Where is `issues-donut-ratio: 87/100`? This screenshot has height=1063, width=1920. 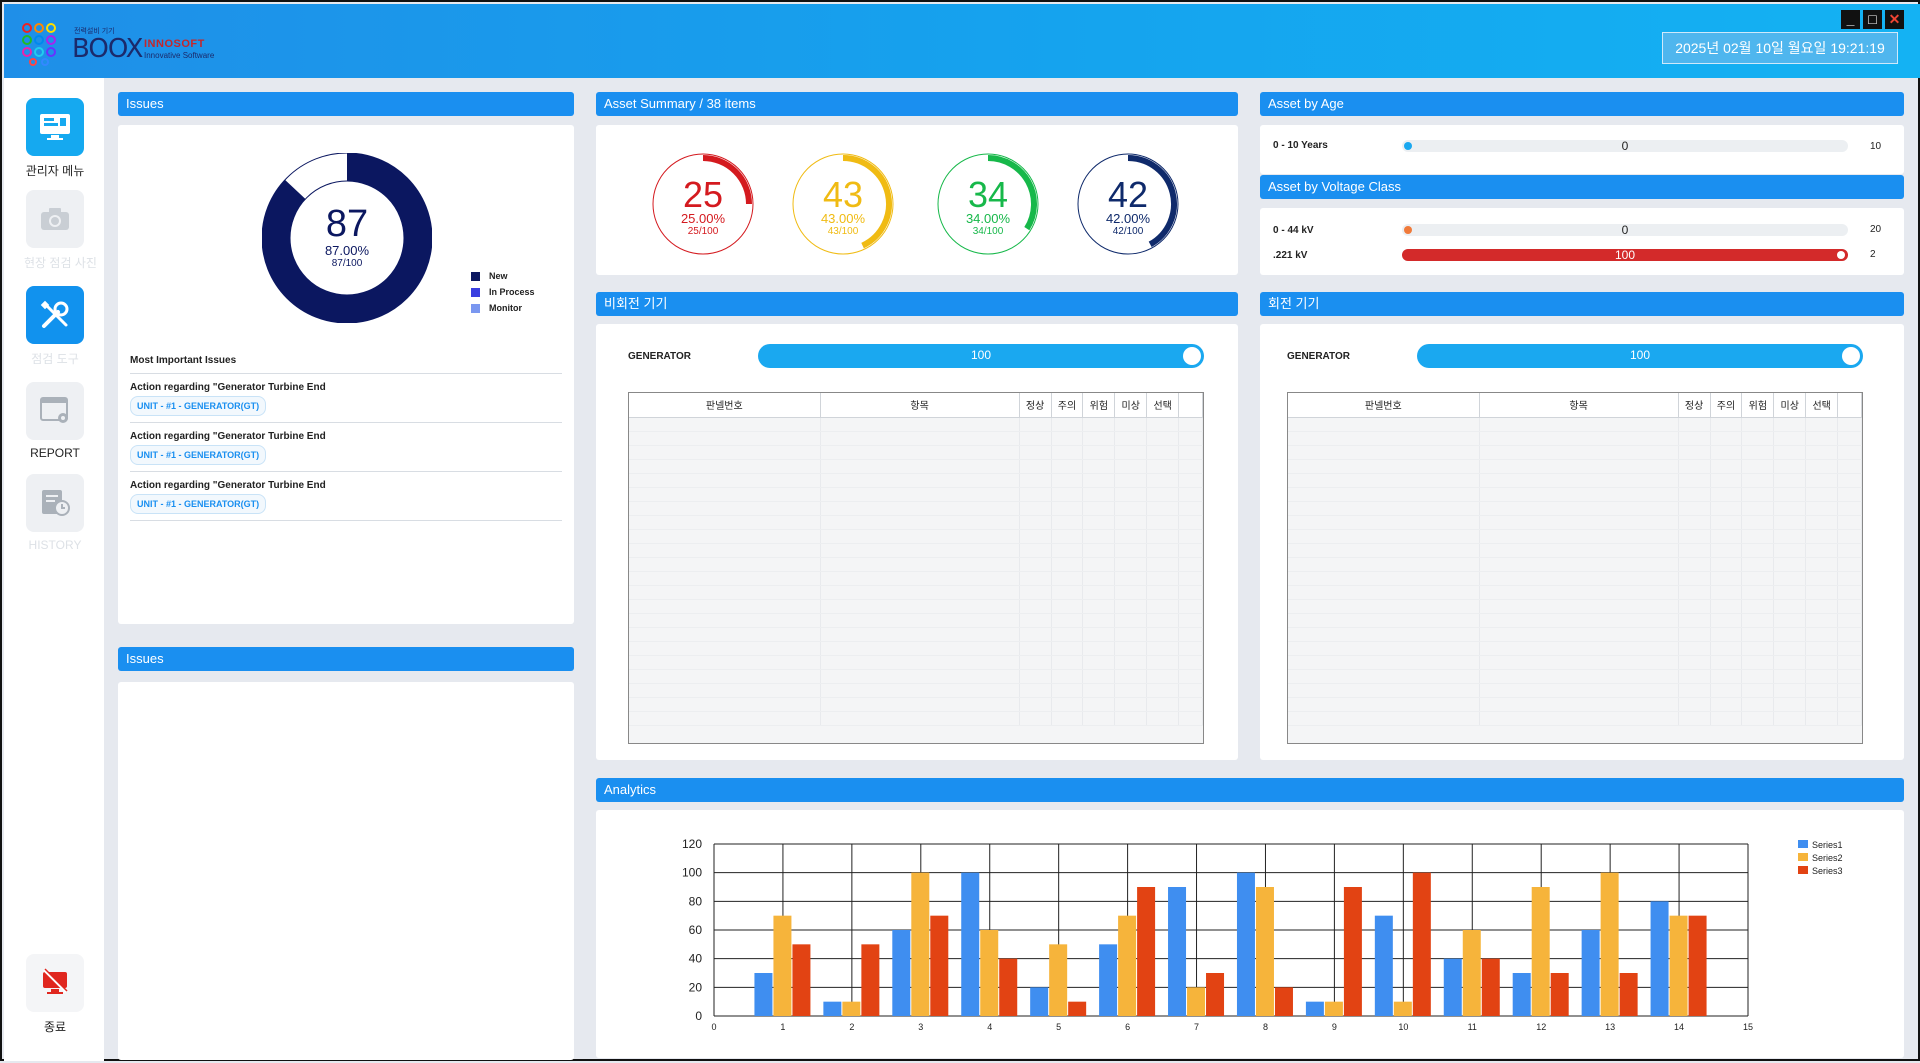
issues-donut-ratio: 87/100 is located at coordinates (347, 263).